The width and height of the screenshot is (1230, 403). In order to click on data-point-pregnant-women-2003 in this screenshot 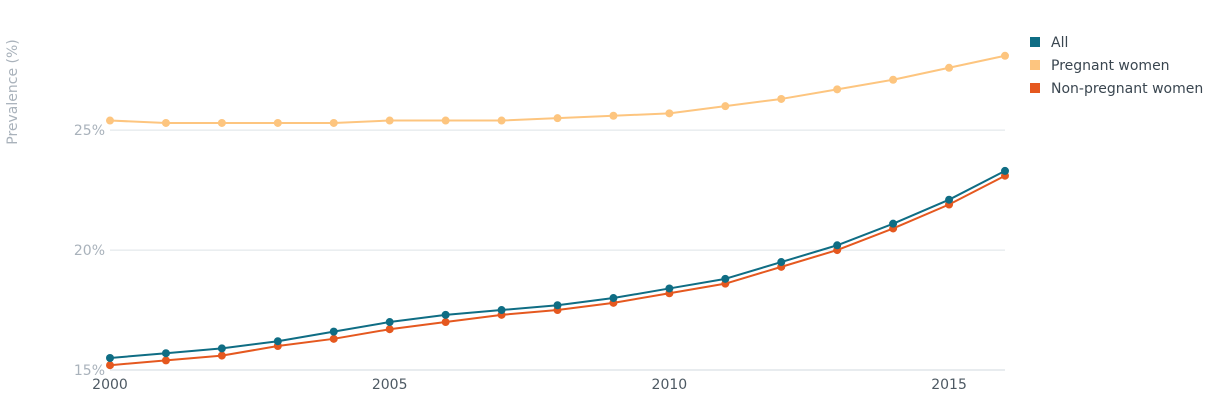, I will do `click(277, 122)`.